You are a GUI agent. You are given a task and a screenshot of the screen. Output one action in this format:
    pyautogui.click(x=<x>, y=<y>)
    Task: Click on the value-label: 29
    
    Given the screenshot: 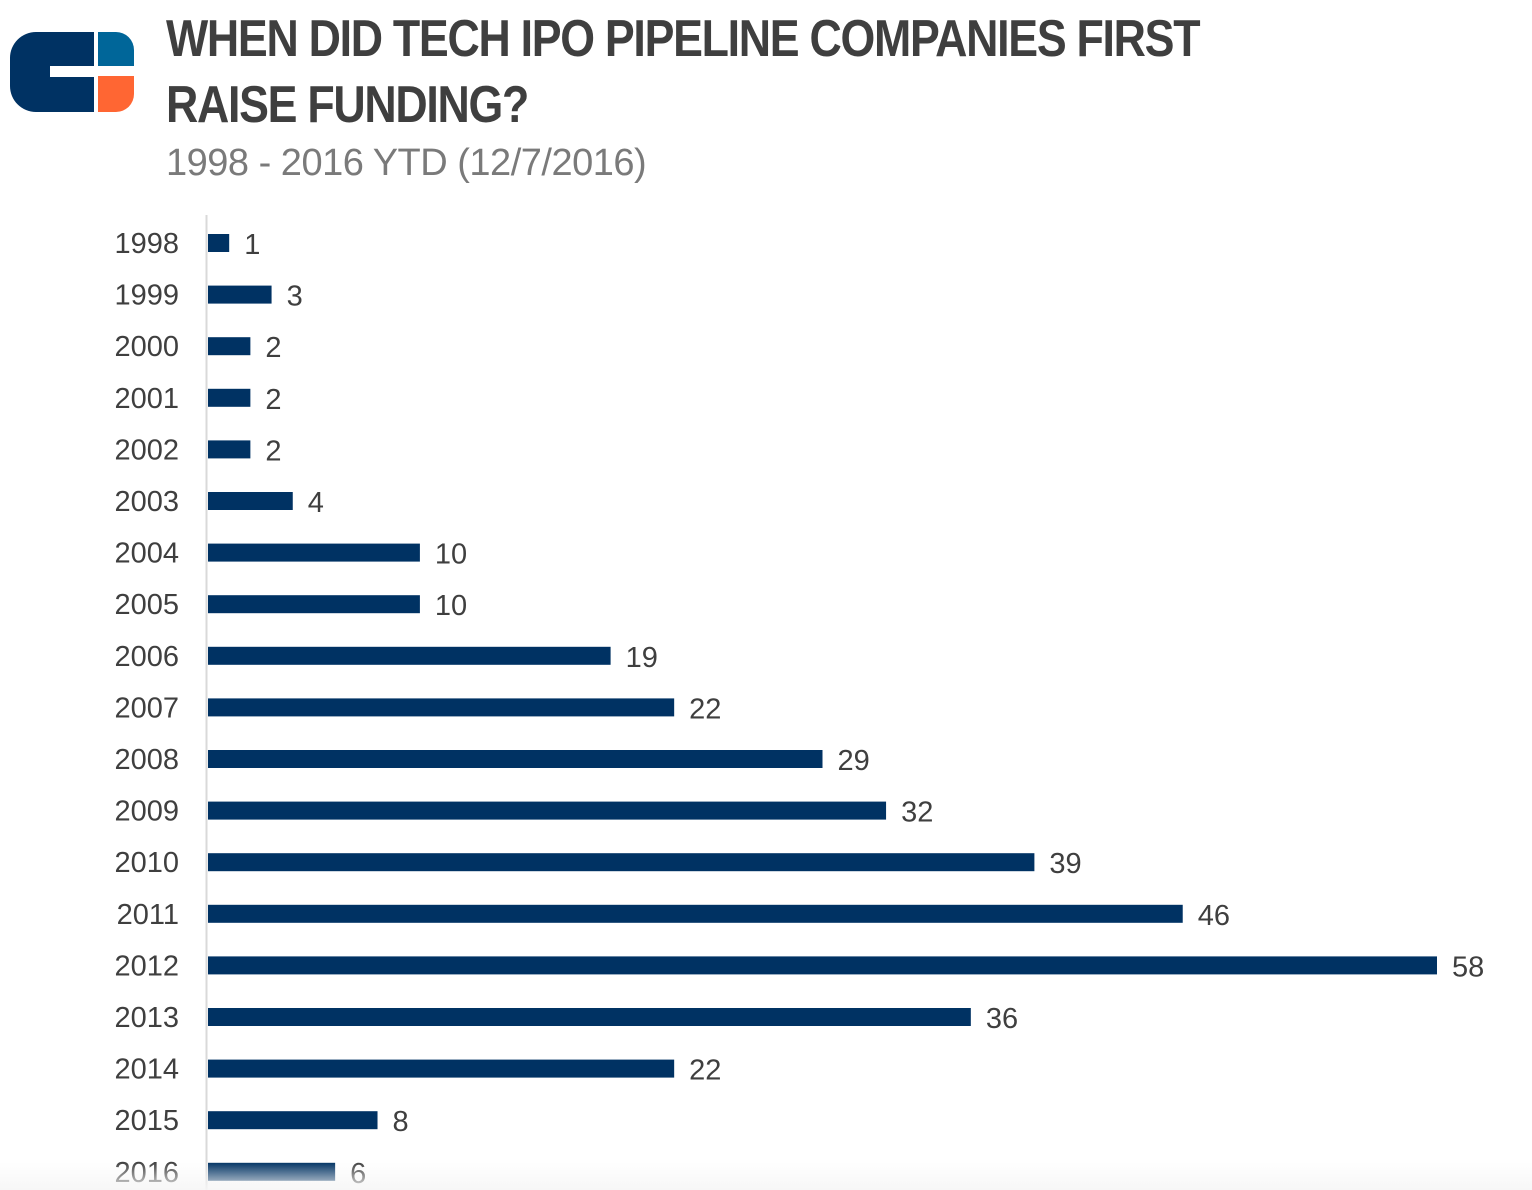 What is the action you would take?
    pyautogui.click(x=854, y=761)
    